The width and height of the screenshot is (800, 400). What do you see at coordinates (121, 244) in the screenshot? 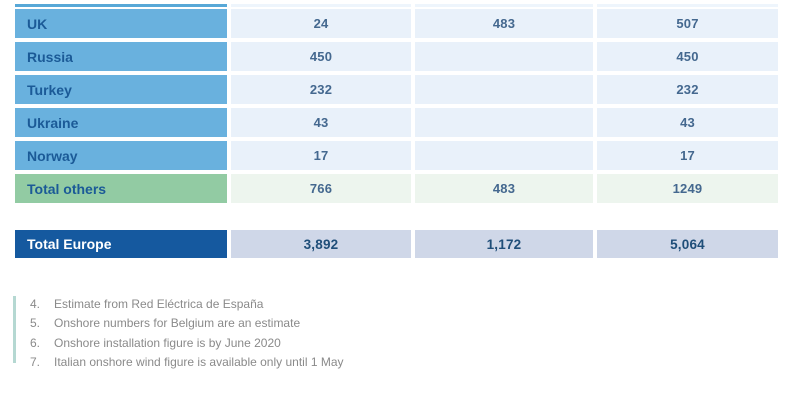
I see `row-label: Total Europe` at bounding box center [121, 244].